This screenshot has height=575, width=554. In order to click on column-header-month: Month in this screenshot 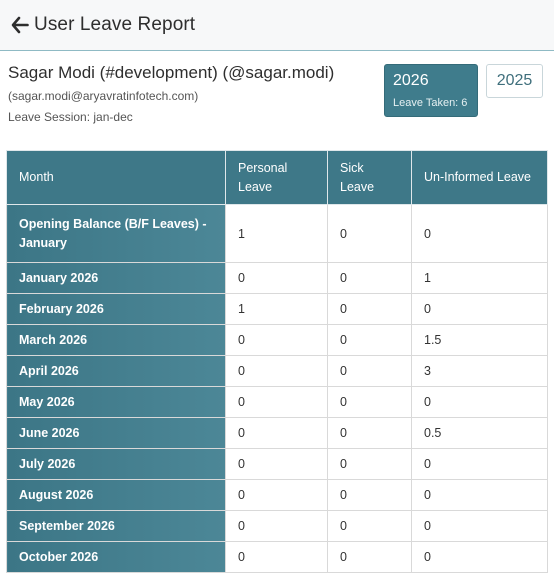, I will do `click(116, 177)`.